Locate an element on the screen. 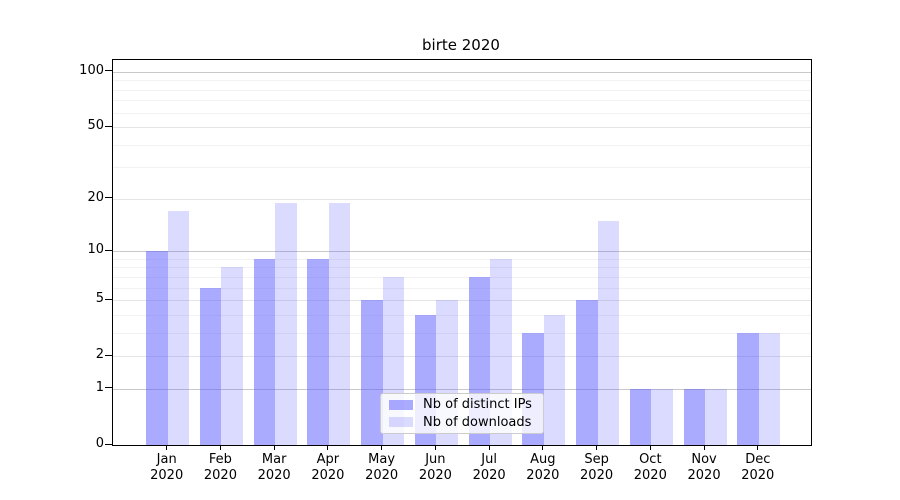 The height and width of the screenshot is (500, 900). x-axis-tick-label-sep: Sep 2020 is located at coordinates (597, 467).